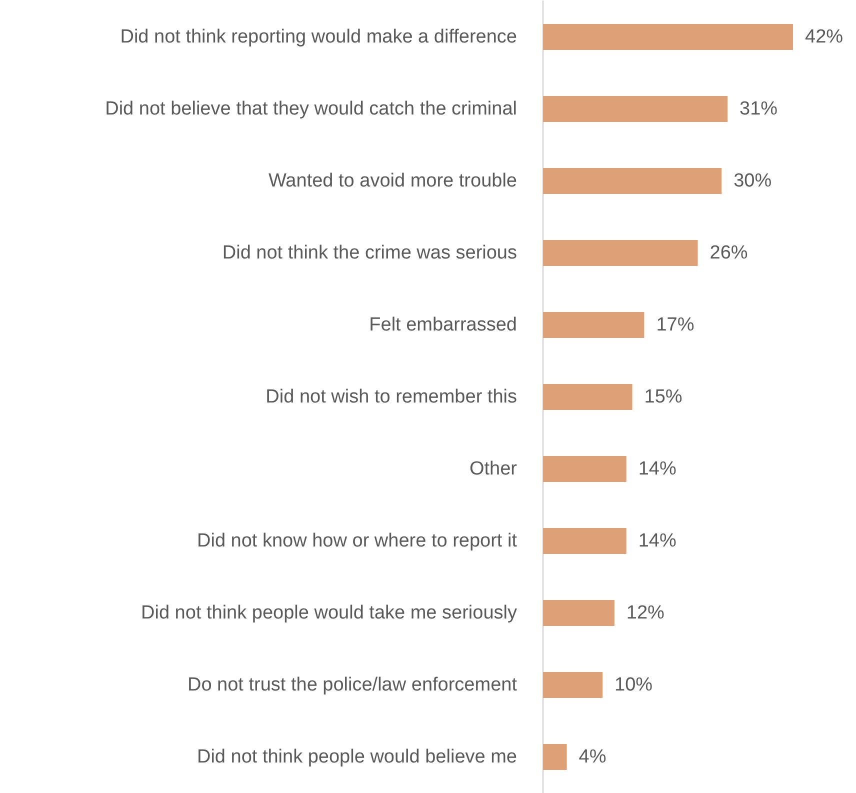 This screenshot has height=793, width=856. I want to click on data-label: 12%, so click(645, 613).